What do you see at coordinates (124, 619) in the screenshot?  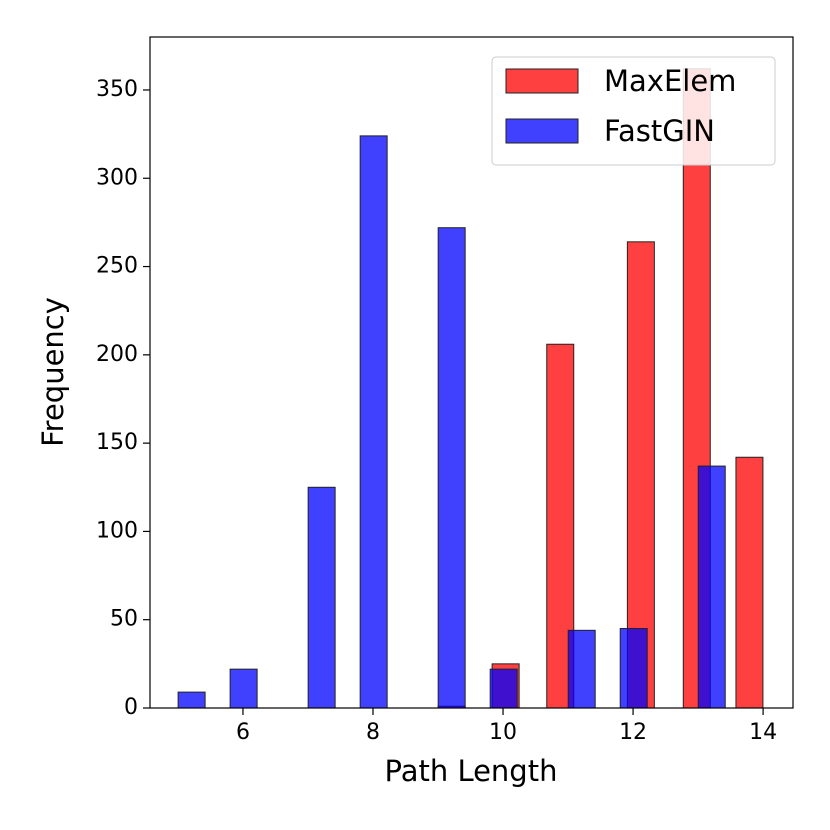 I see `y-tick-label: 50` at bounding box center [124, 619].